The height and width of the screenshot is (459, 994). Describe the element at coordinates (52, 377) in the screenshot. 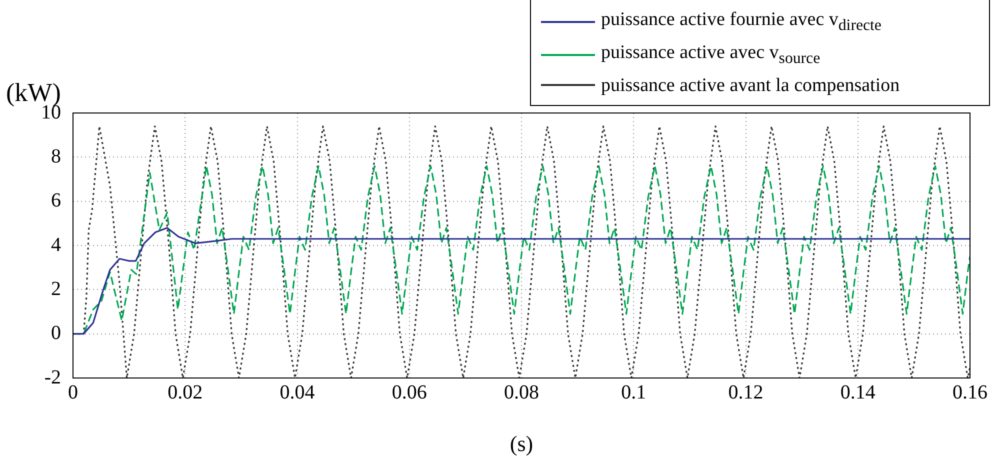

I see `y-tick-label: -2` at that location.